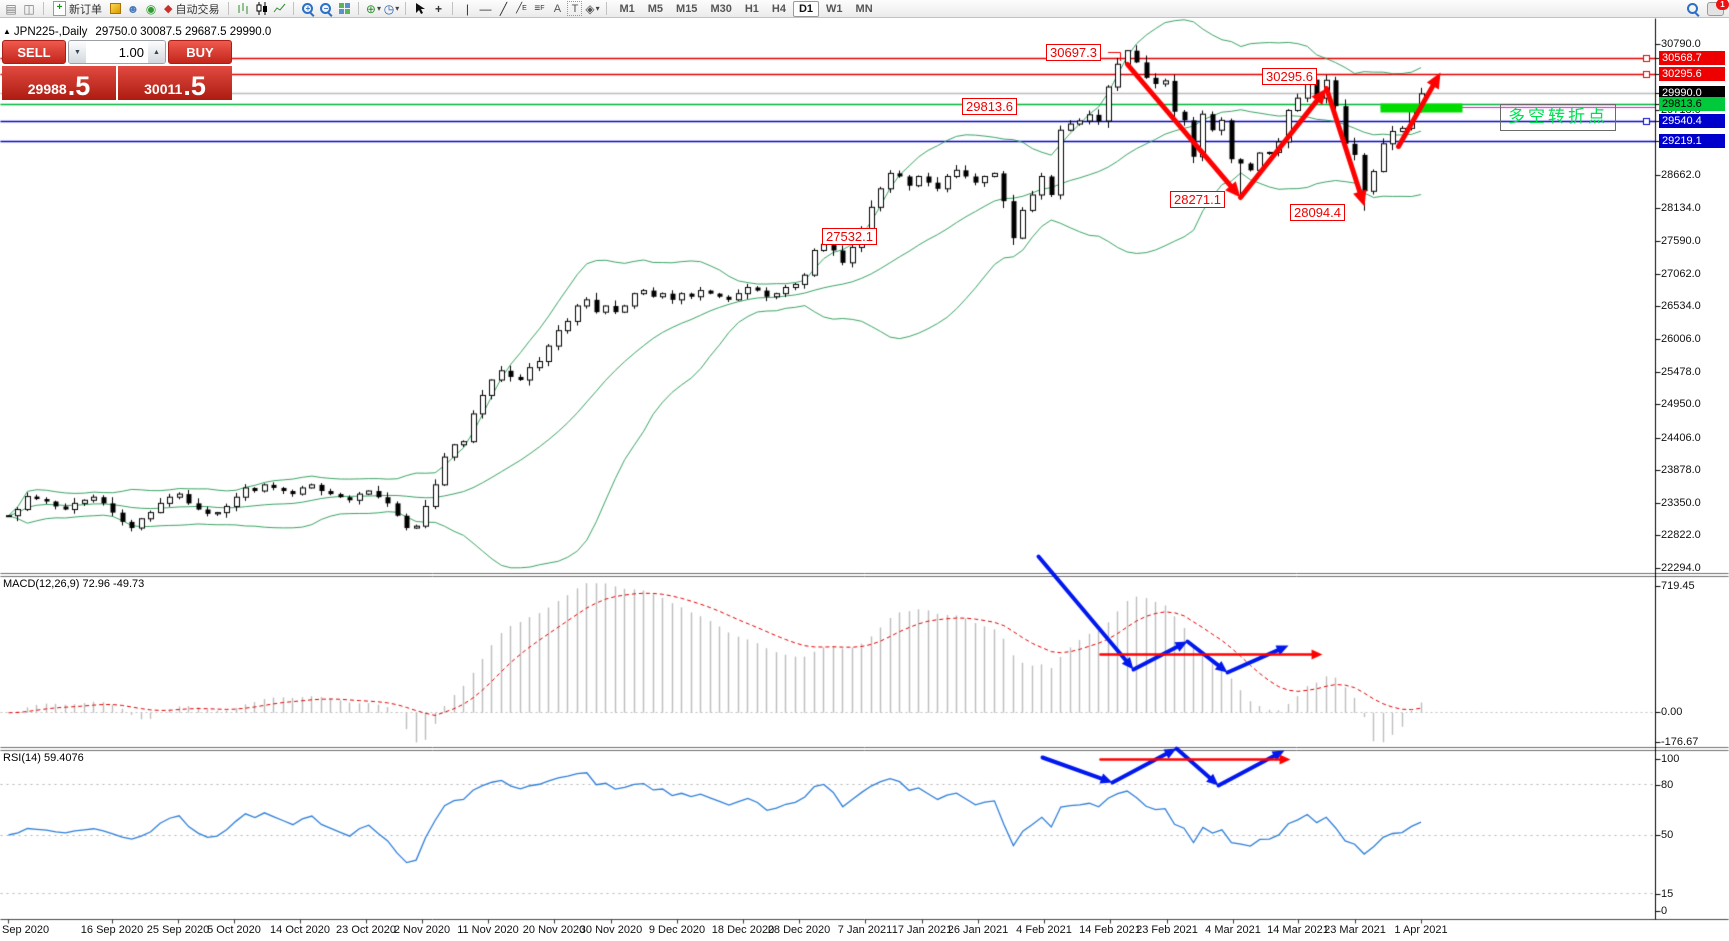 Image resolution: width=1729 pixels, height=941 pixels. What do you see at coordinates (834, 8) in the screenshot?
I see `timeframe-w1: W1` at bounding box center [834, 8].